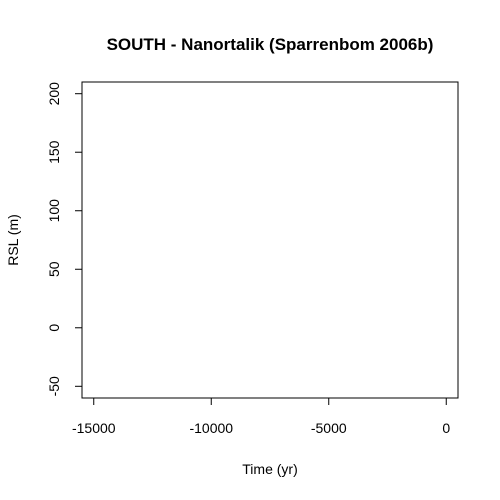 This screenshot has height=500, width=500. Describe the element at coordinates (54, 152) in the screenshot. I see `y-axis-tick-label: 150` at that location.